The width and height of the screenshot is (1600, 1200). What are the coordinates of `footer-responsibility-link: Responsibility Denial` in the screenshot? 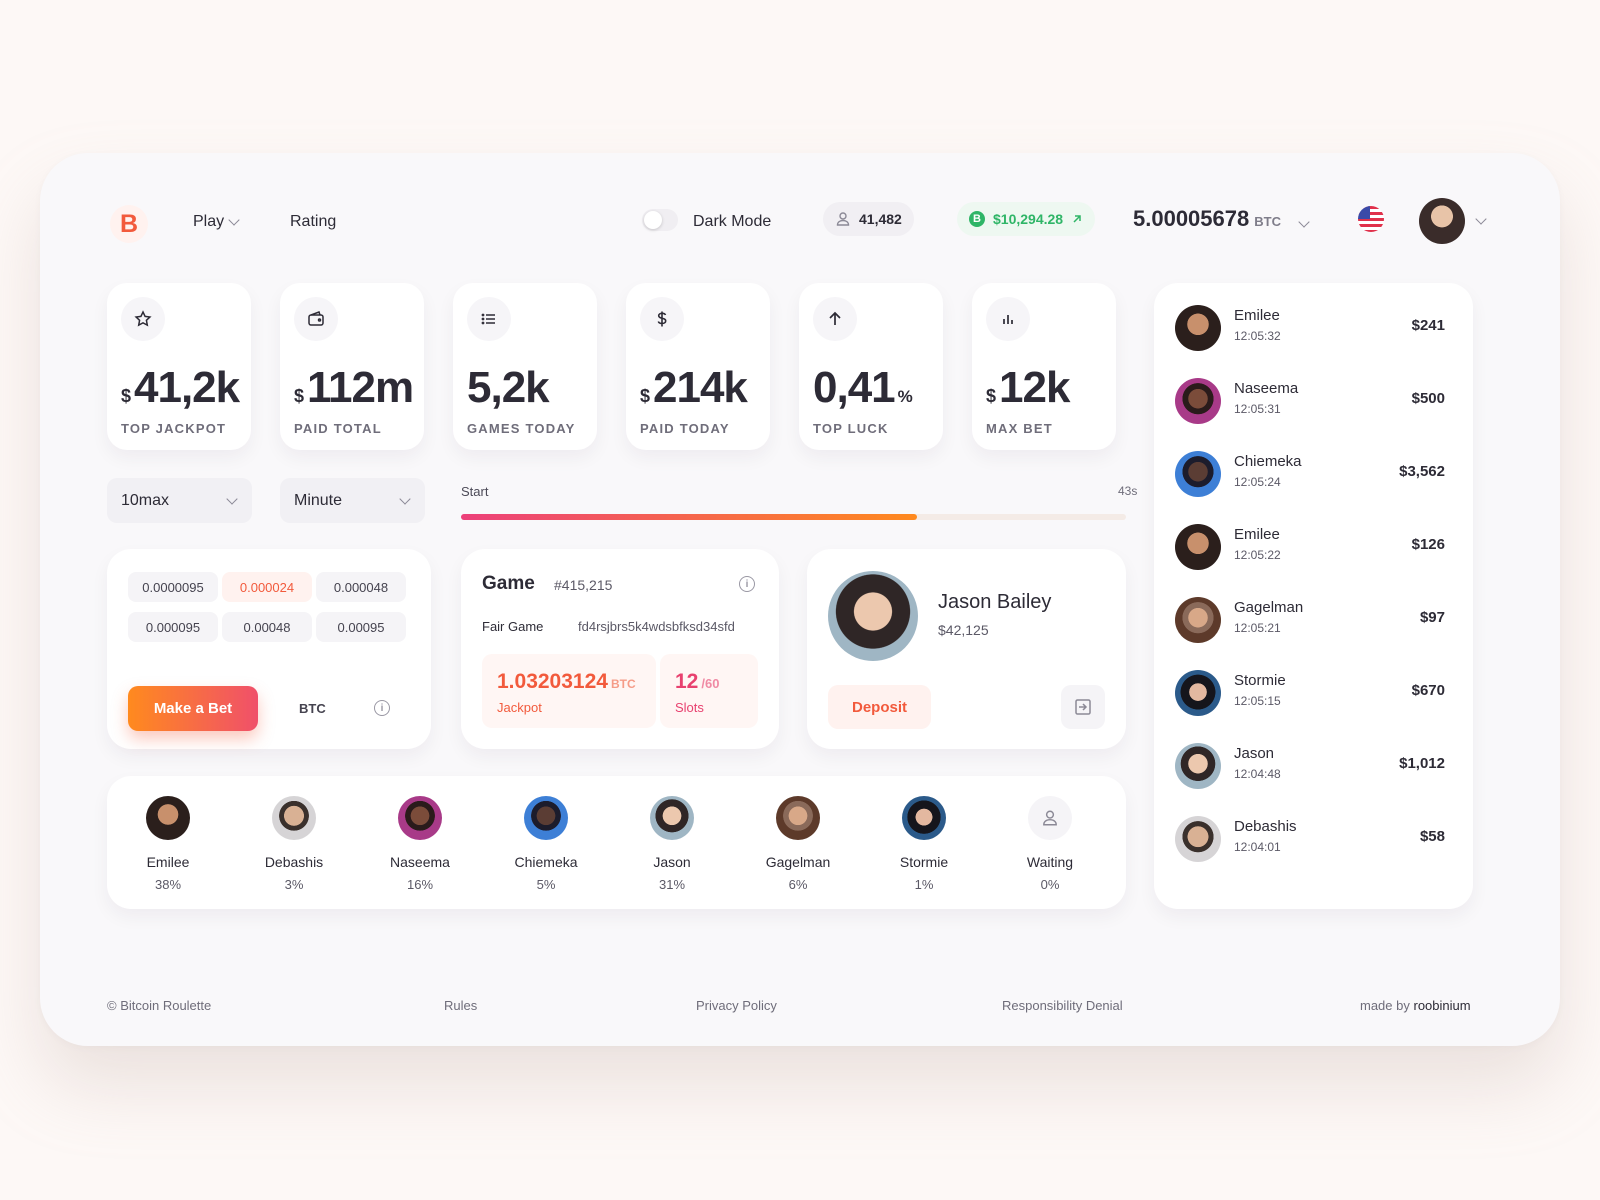 It's located at (1062, 1005).